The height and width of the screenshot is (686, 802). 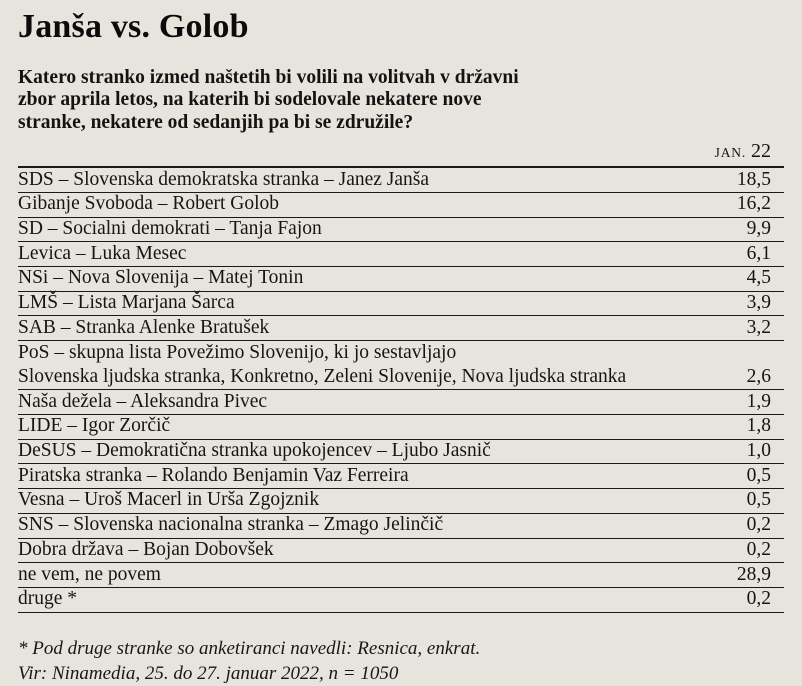 I want to click on poll-value: 3,2, so click(x=758, y=327).